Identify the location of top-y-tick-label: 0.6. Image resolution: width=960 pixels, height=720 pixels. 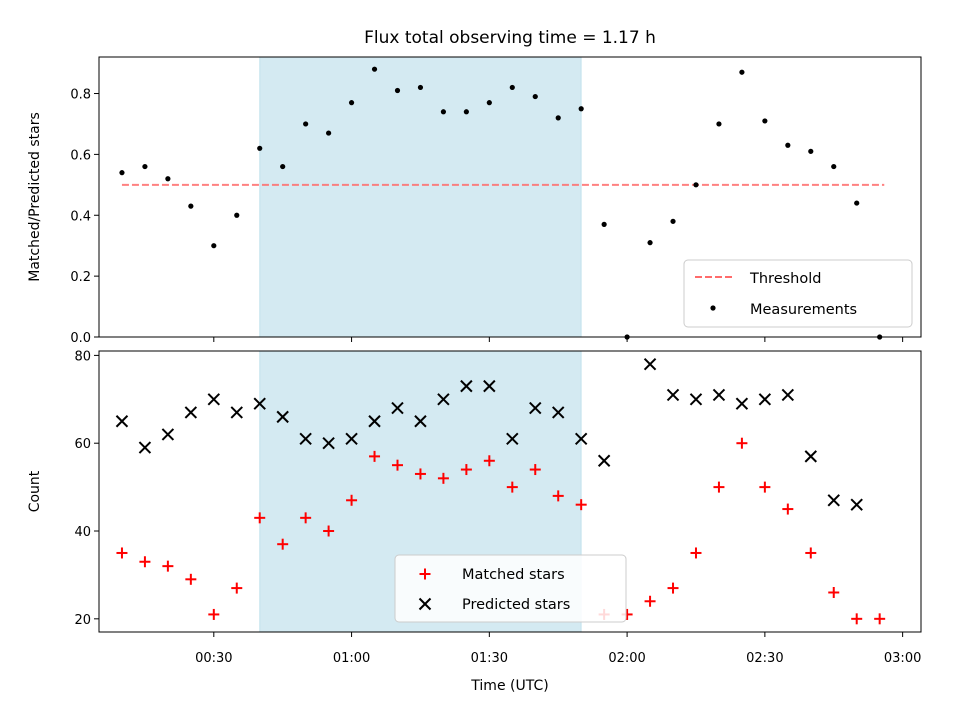
(80, 155).